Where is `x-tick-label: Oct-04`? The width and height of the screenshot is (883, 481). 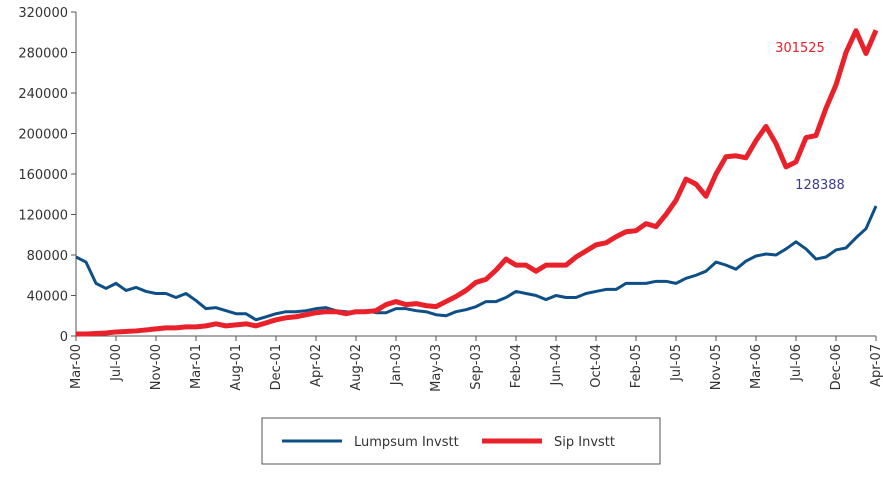
x-tick-label: Oct-04 is located at coordinates (596, 366).